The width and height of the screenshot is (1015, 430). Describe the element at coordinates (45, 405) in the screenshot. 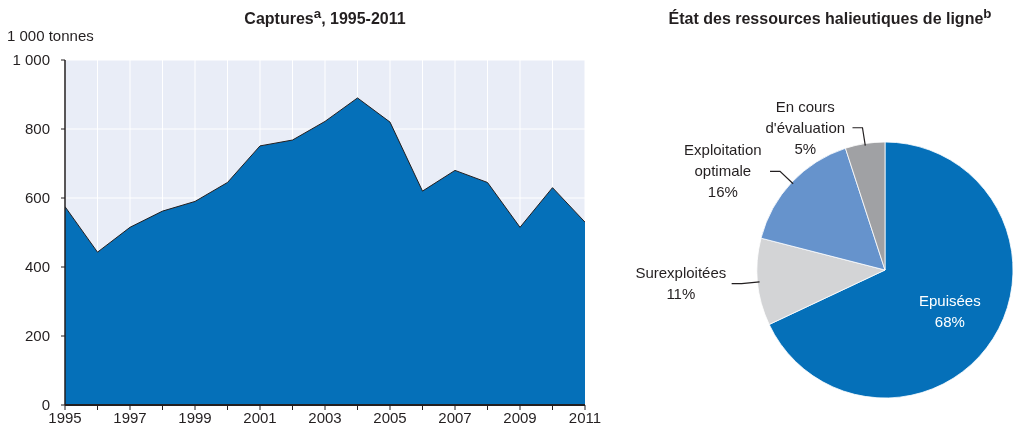

I see `y-tick-label: 0` at that location.